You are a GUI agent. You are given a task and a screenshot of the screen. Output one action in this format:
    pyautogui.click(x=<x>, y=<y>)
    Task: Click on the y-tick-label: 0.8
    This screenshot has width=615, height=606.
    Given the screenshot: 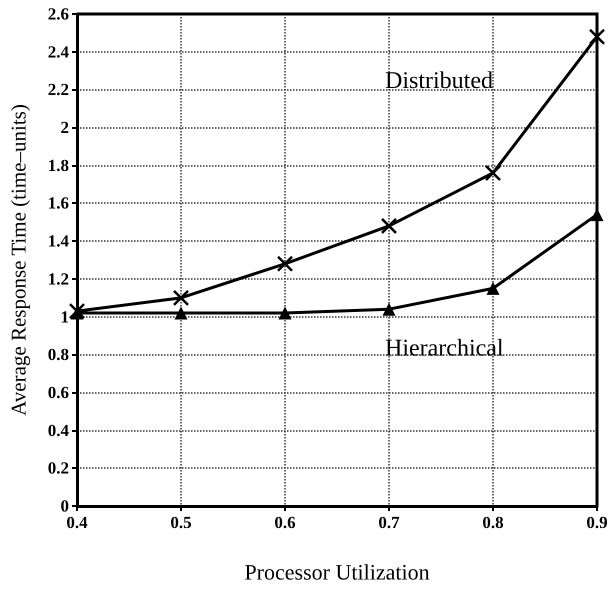 What is the action you would take?
    pyautogui.click(x=58, y=354)
    